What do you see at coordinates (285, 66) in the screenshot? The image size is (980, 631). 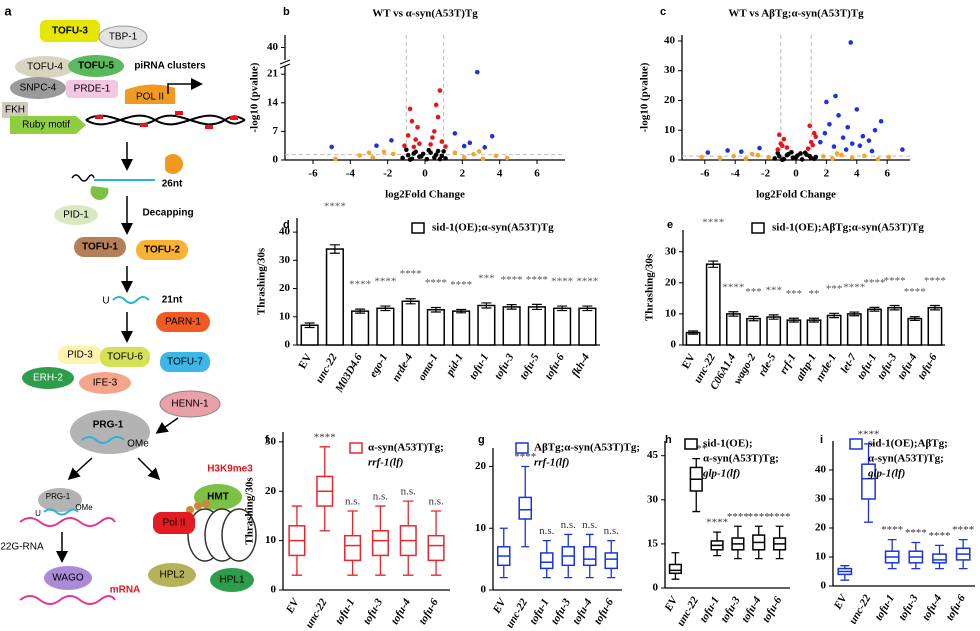 I see `axis-break` at bounding box center [285, 66].